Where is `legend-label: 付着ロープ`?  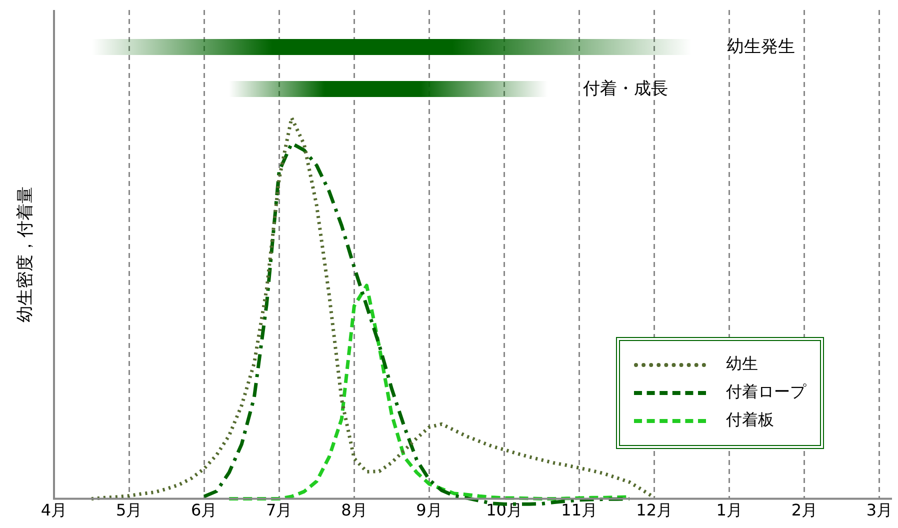 legend-label: 付着ロープ is located at coordinates (766, 393).